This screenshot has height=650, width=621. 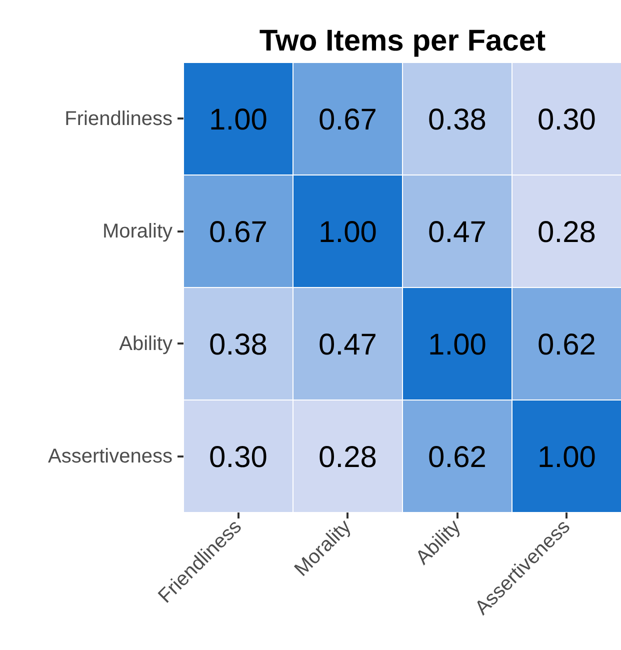 What do you see at coordinates (402, 41) in the screenshot?
I see `chart-title: Two Items per Facet` at bounding box center [402, 41].